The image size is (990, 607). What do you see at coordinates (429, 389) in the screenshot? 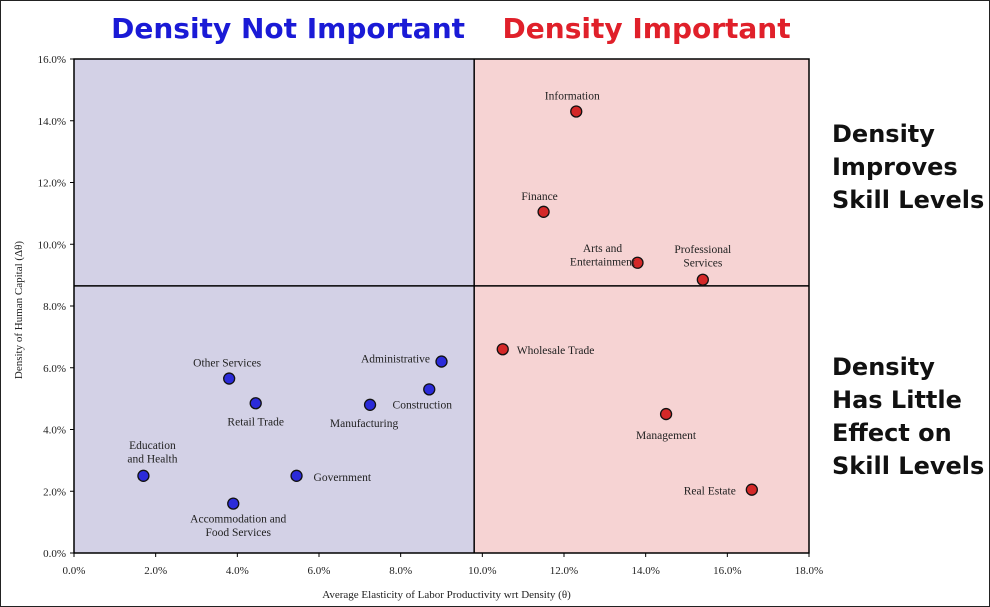
I see `point-construction` at bounding box center [429, 389].